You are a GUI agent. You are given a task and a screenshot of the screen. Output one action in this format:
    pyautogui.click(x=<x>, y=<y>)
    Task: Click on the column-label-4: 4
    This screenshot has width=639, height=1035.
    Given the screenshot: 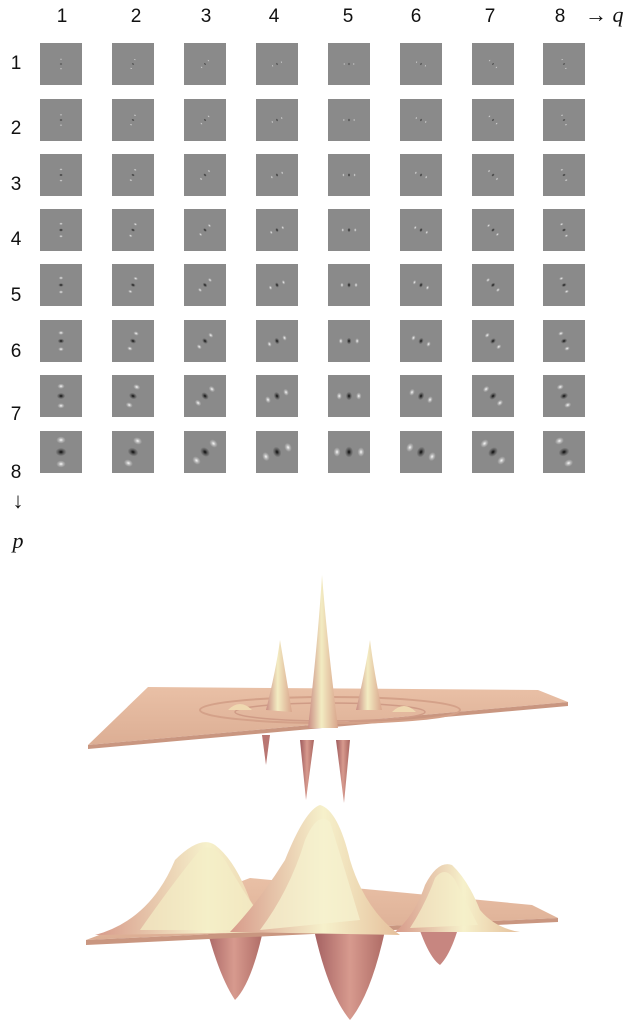 What is the action you would take?
    pyautogui.click(x=274, y=16)
    